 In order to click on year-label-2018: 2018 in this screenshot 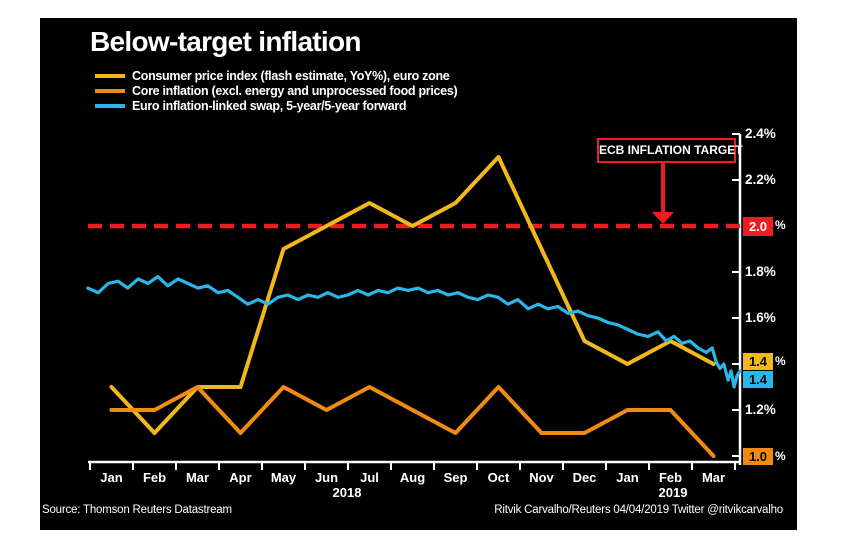, I will do `click(347, 492)`.